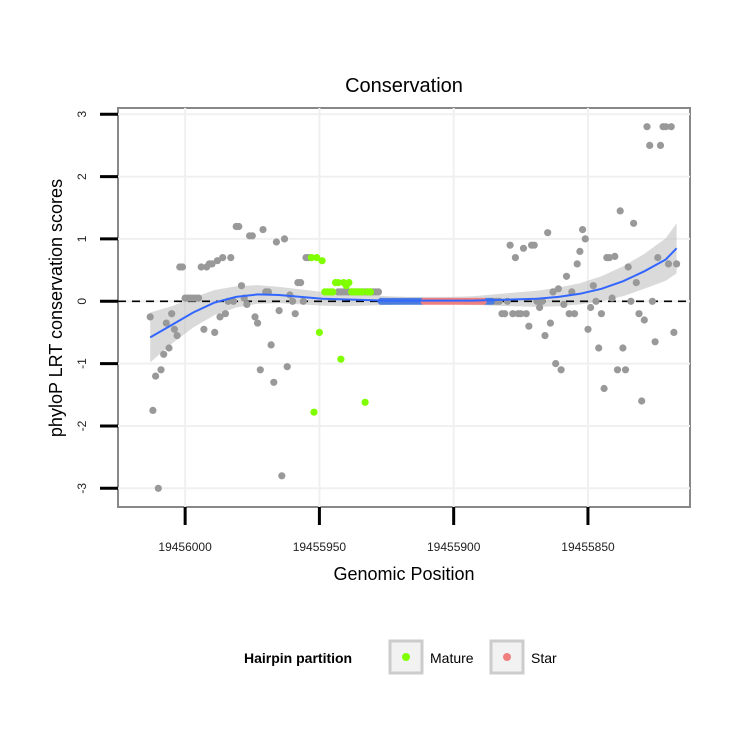  What do you see at coordinates (82, 238) in the screenshot?
I see `y-tick-label-4: 1` at bounding box center [82, 238].